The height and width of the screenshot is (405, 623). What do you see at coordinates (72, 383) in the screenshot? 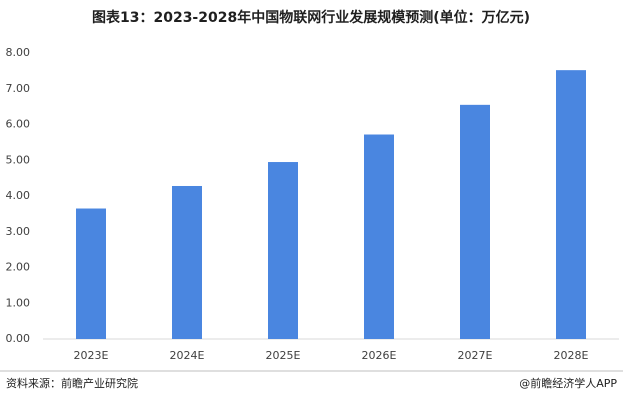
I see `source-note: 资料来源：前瞻产业研究院` at bounding box center [72, 383].